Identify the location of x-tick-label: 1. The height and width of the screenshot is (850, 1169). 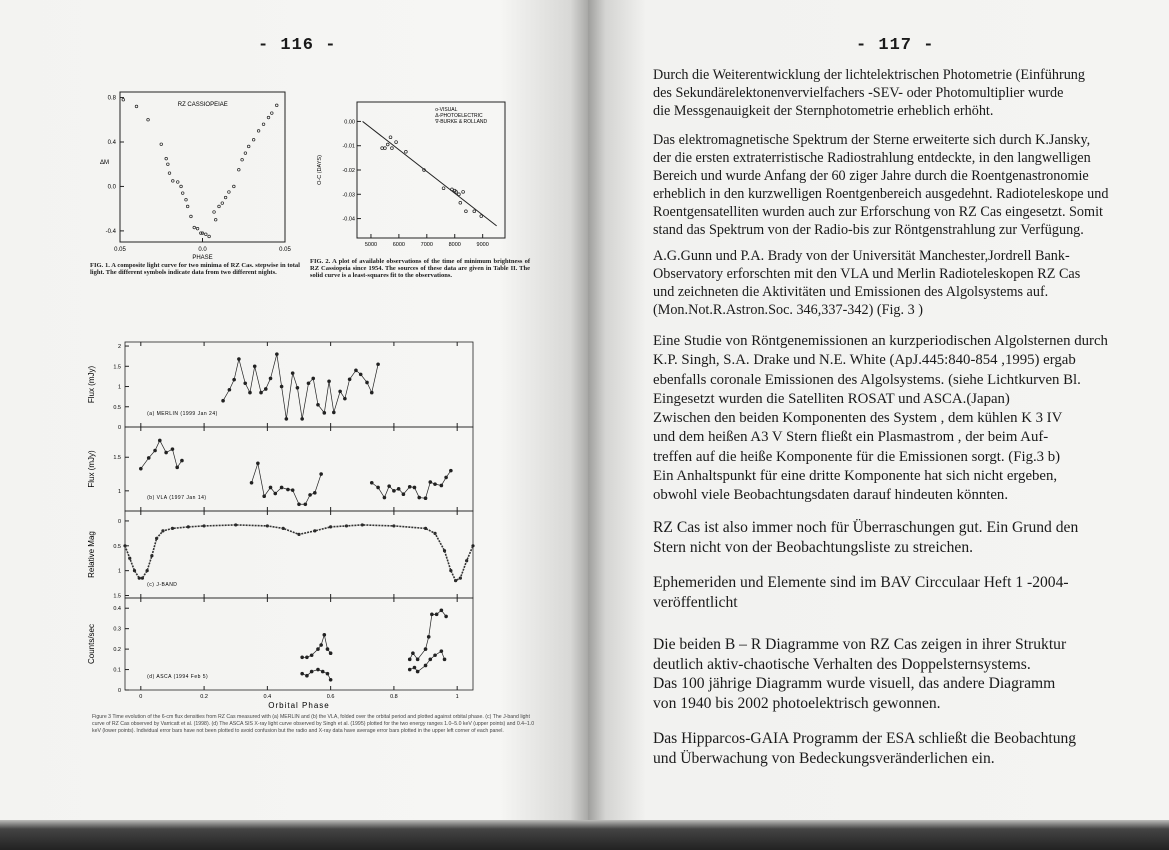
(457, 697).